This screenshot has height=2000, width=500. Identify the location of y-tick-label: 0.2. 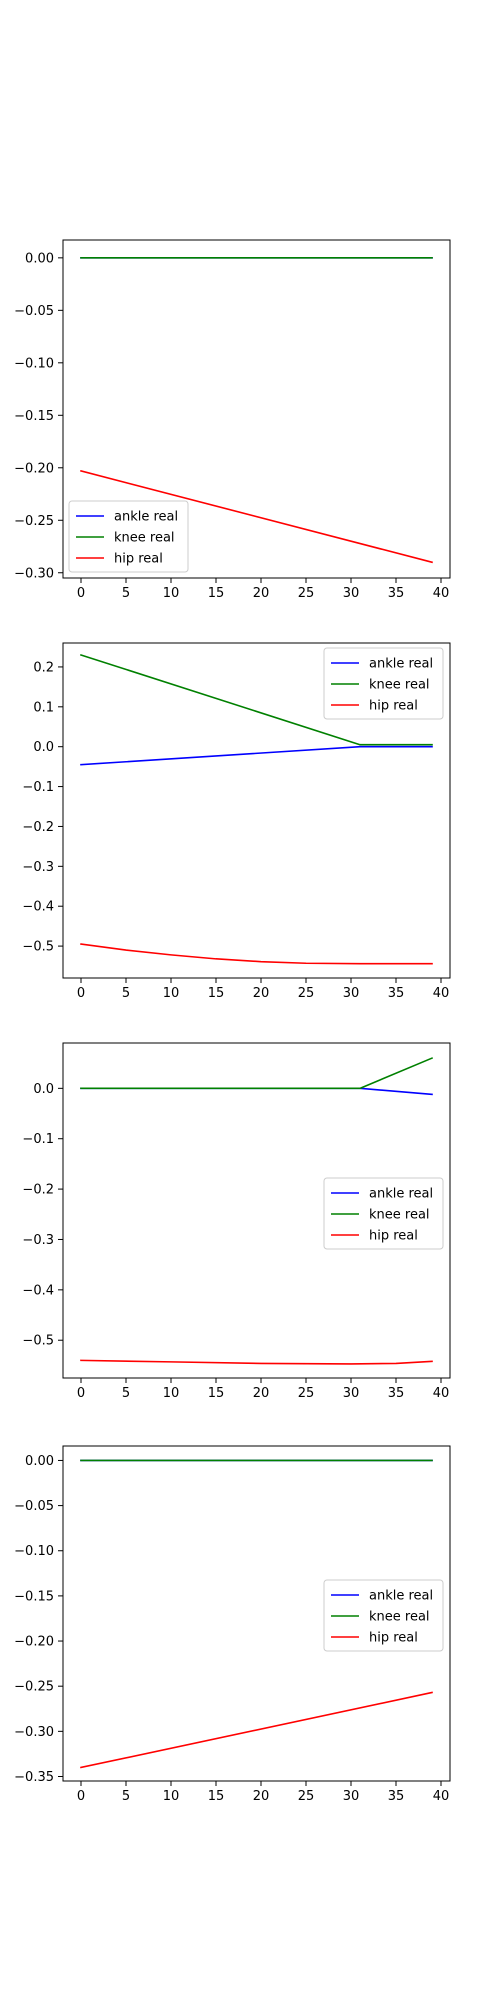
(43, 667).